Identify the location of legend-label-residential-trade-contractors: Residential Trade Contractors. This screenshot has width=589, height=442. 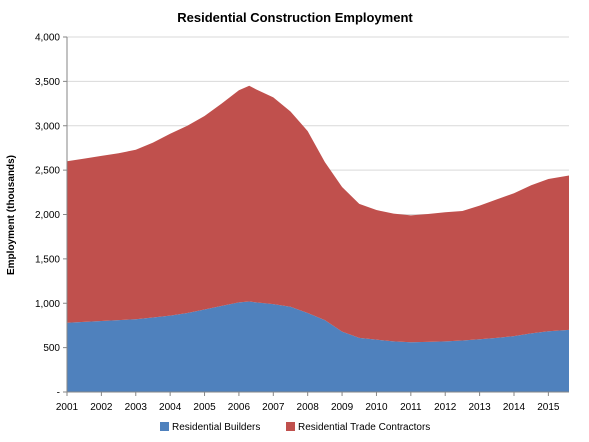
(364, 427).